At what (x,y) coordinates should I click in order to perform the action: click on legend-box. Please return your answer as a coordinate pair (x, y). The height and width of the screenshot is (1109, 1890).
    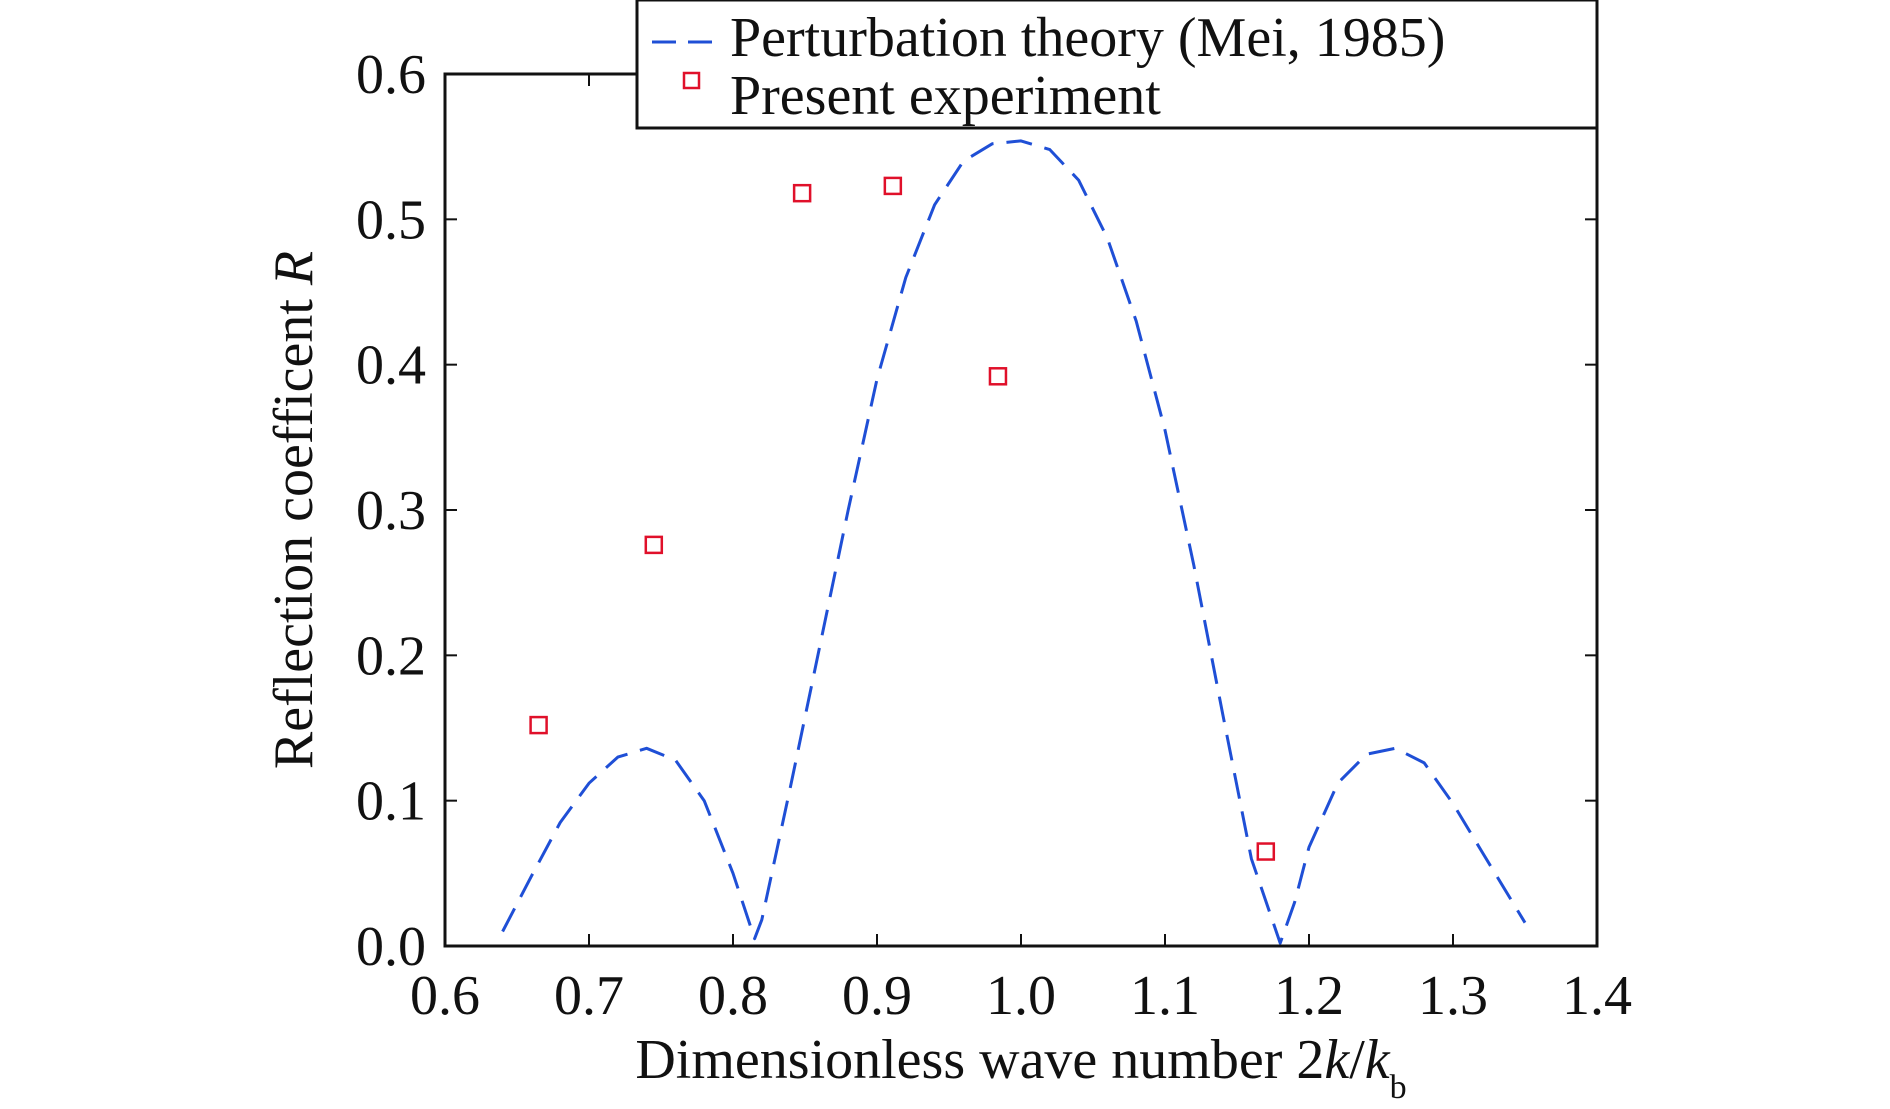
    Looking at the image, I should click on (1117, 65).